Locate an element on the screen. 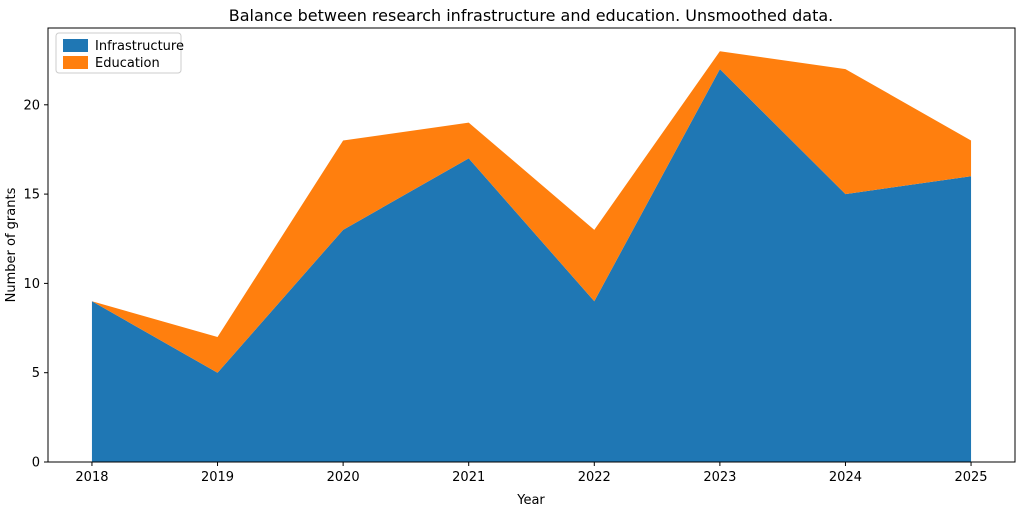  y-axis-ticks: 0 5 10 15 20 is located at coordinates (35, 284).